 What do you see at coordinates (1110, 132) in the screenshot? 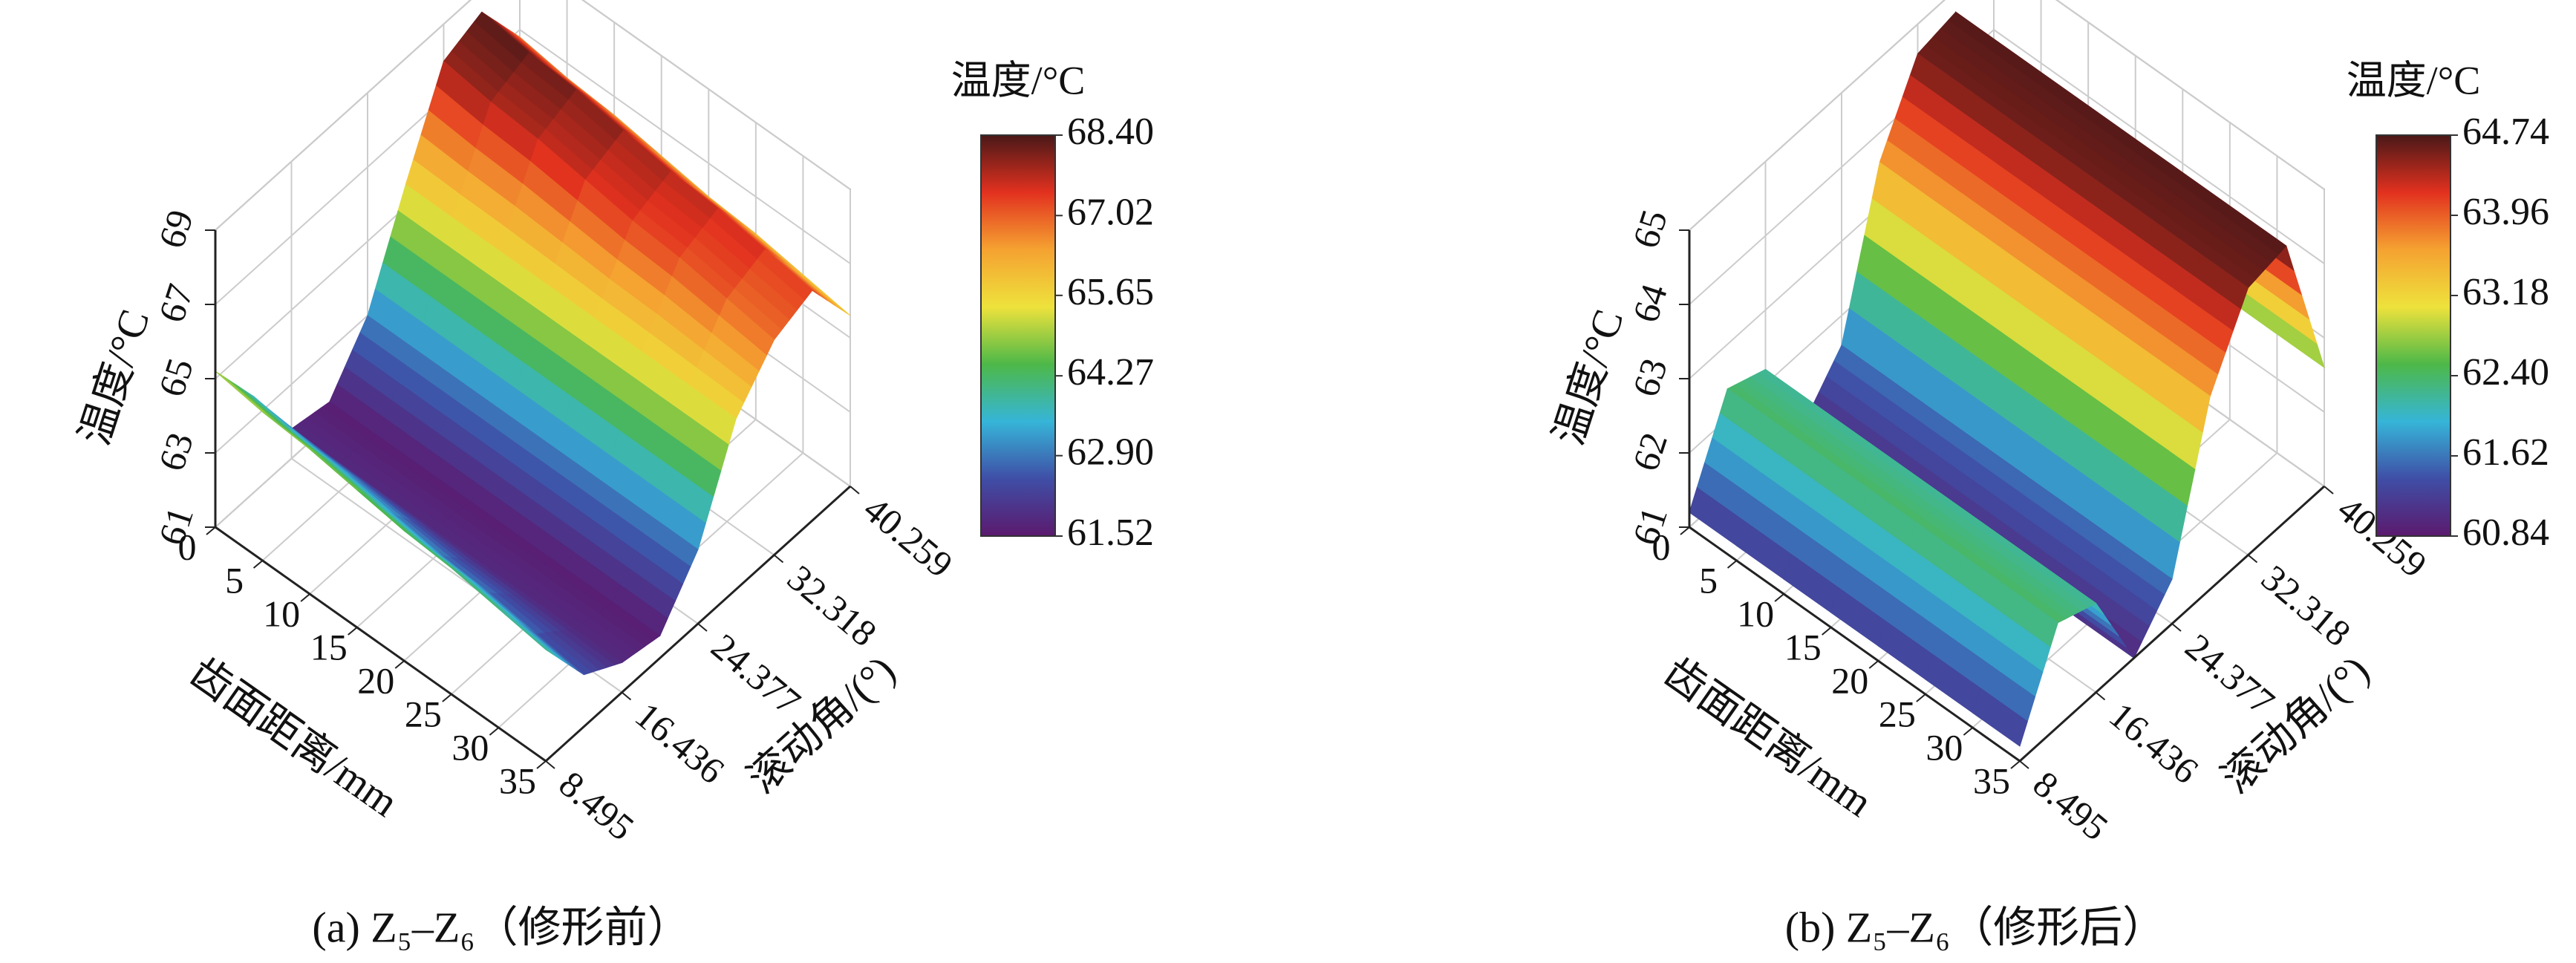
I see `colorbar-tick-label: 68.40` at bounding box center [1110, 132].